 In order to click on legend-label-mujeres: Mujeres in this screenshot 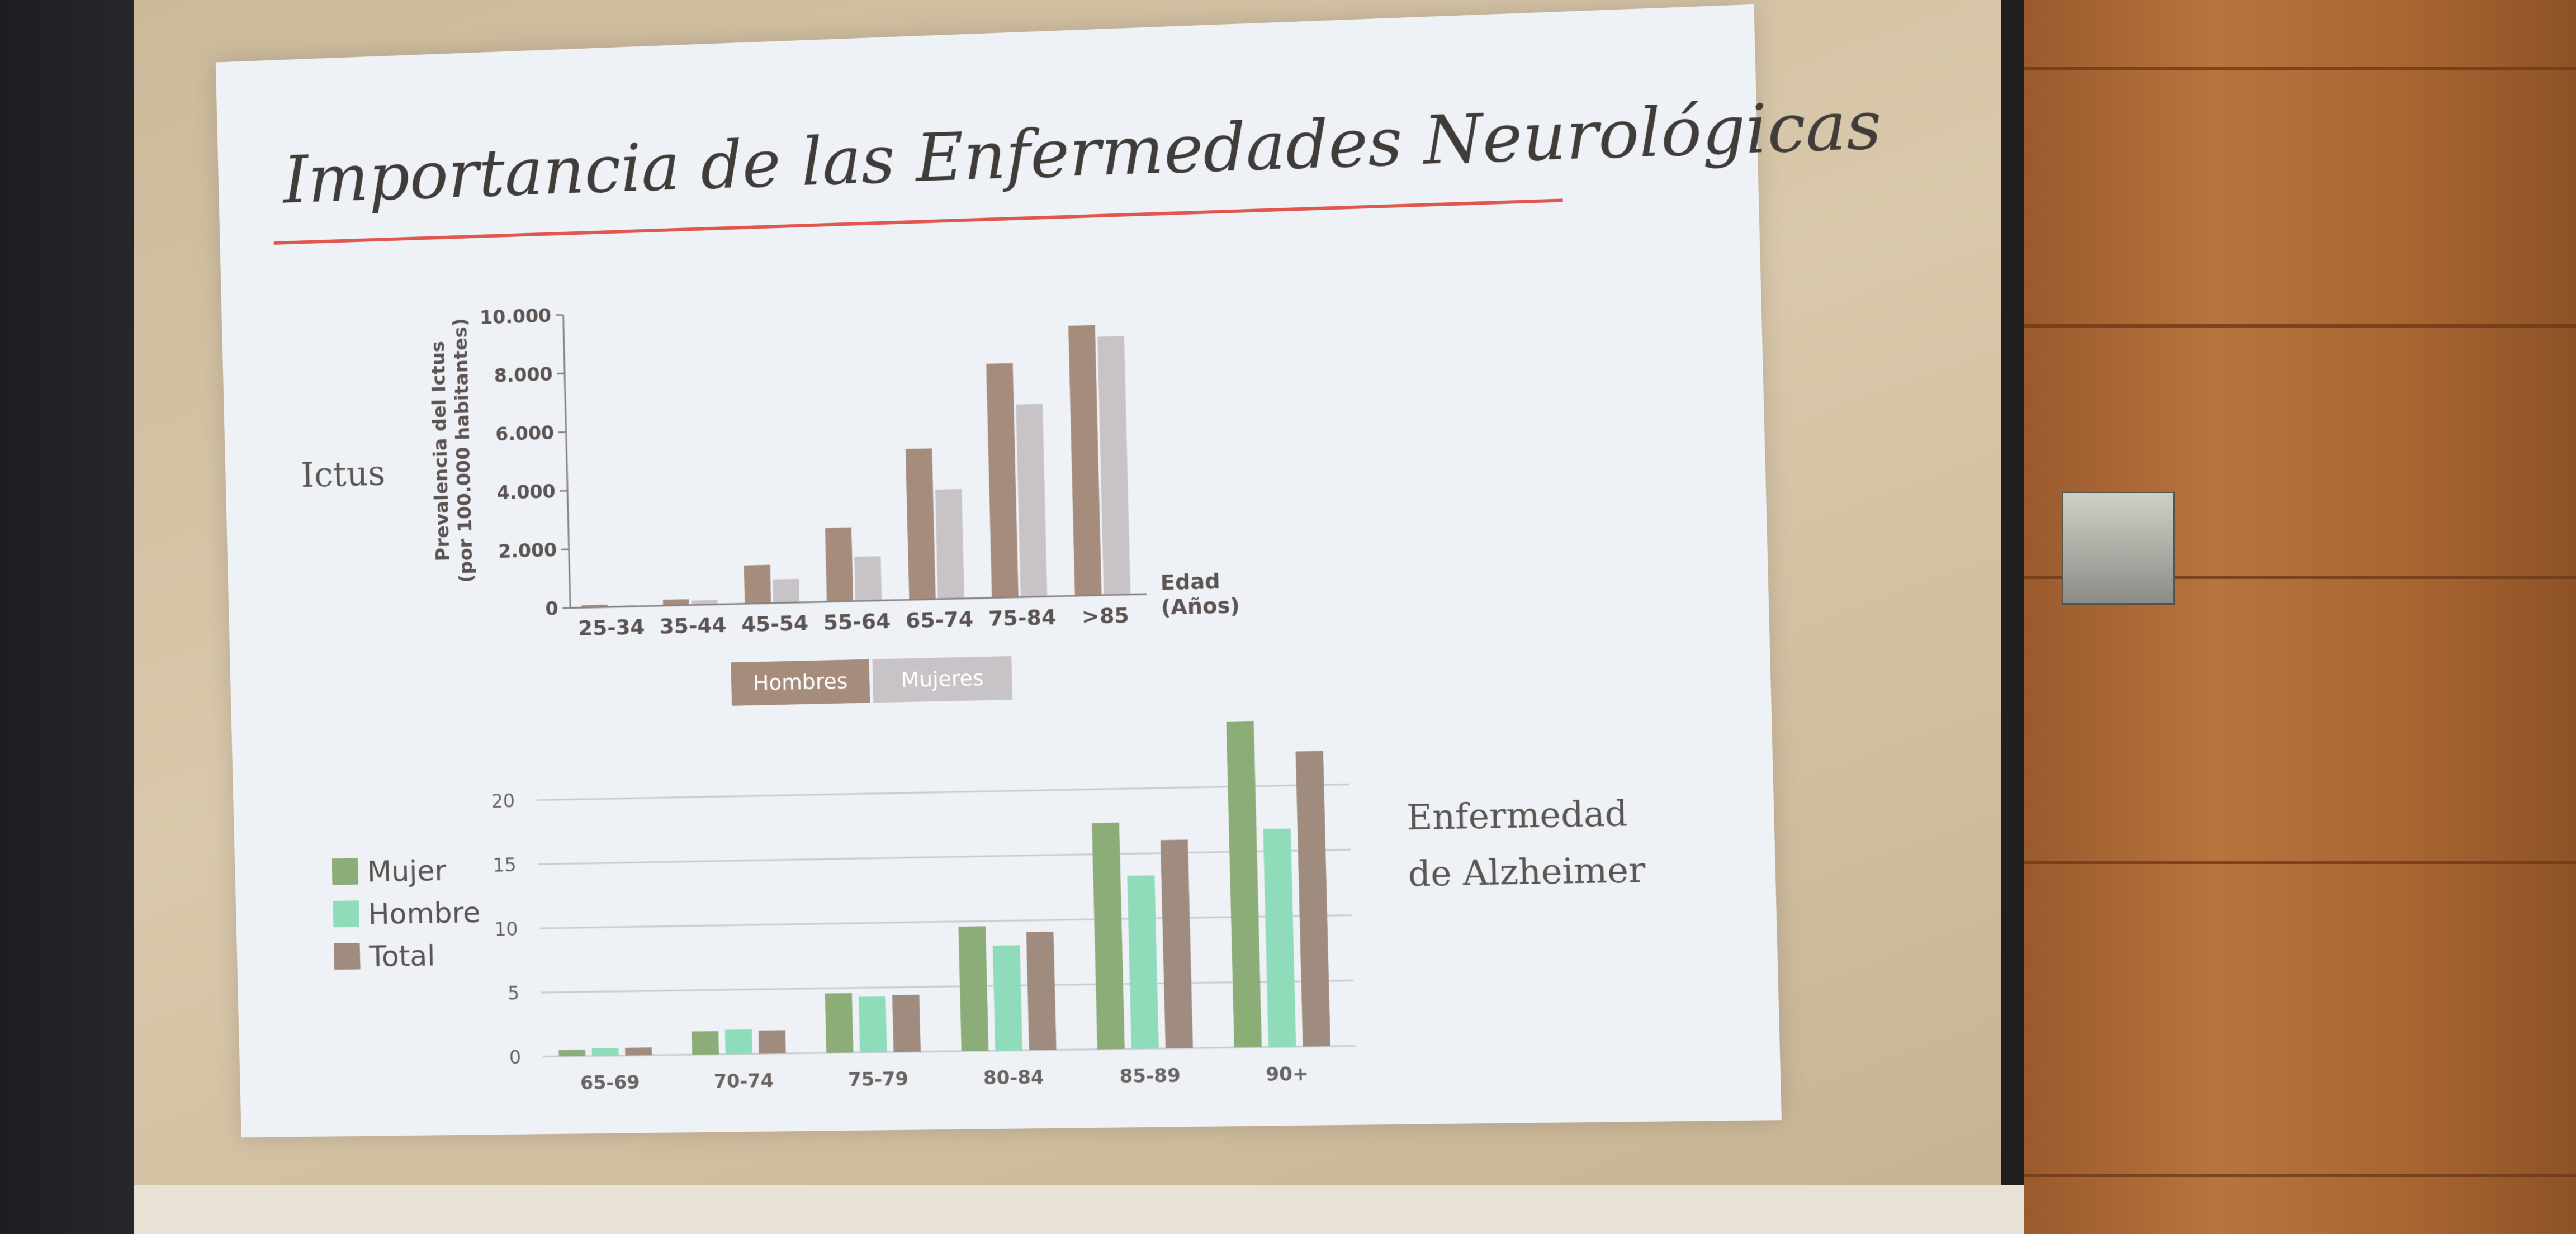, I will do `click(942, 679)`.